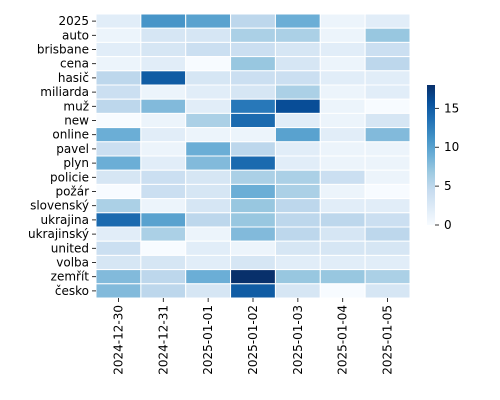 This screenshot has height=400, width=500. What do you see at coordinates (70, 277) in the screenshot?
I see `y-tick-label: zemřít` at bounding box center [70, 277].